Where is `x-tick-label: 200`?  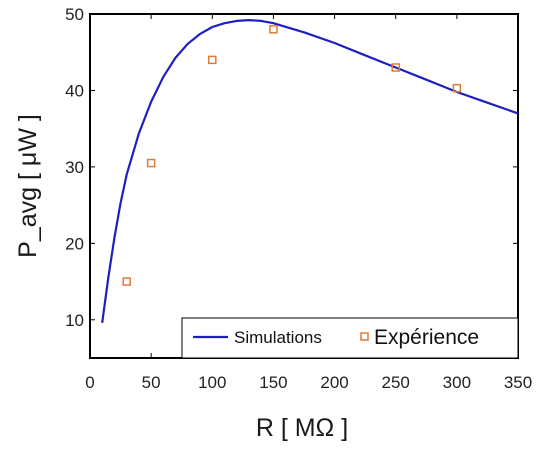
x-tick-label: 200 is located at coordinates (334, 382).